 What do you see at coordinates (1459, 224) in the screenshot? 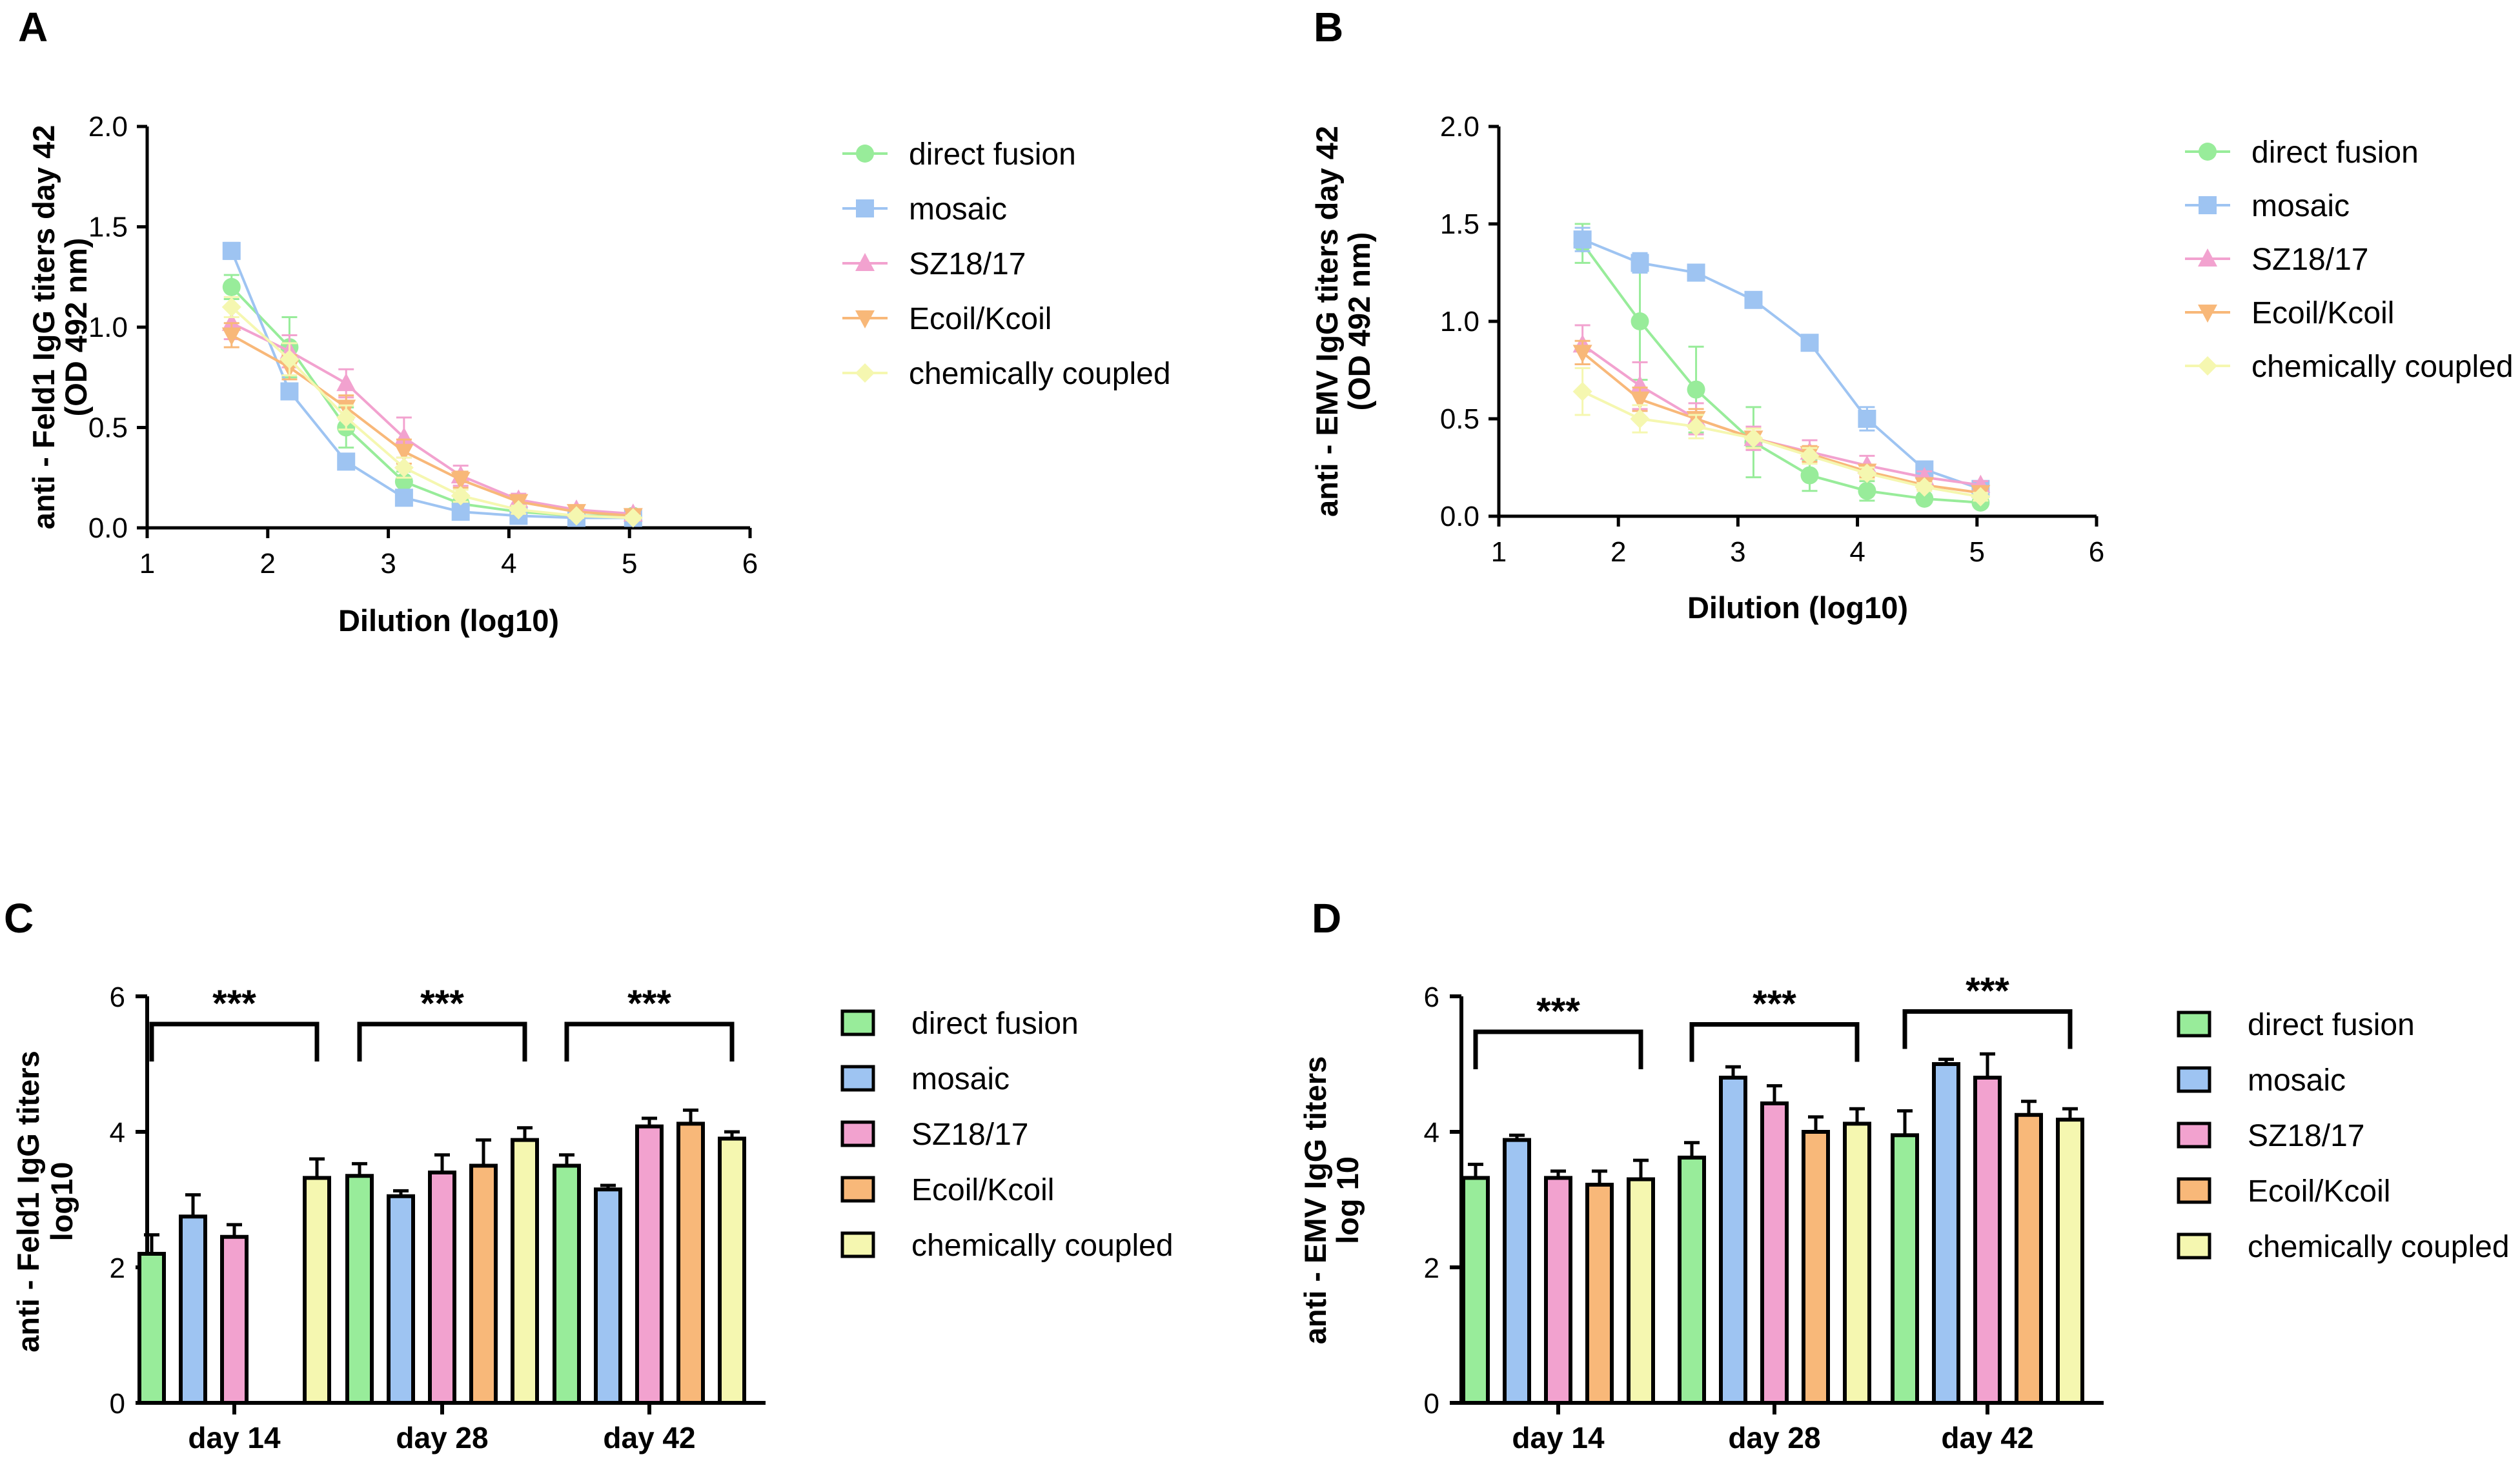
I see `y-tick-label: 1.5` at bounding box center [1459, 224].